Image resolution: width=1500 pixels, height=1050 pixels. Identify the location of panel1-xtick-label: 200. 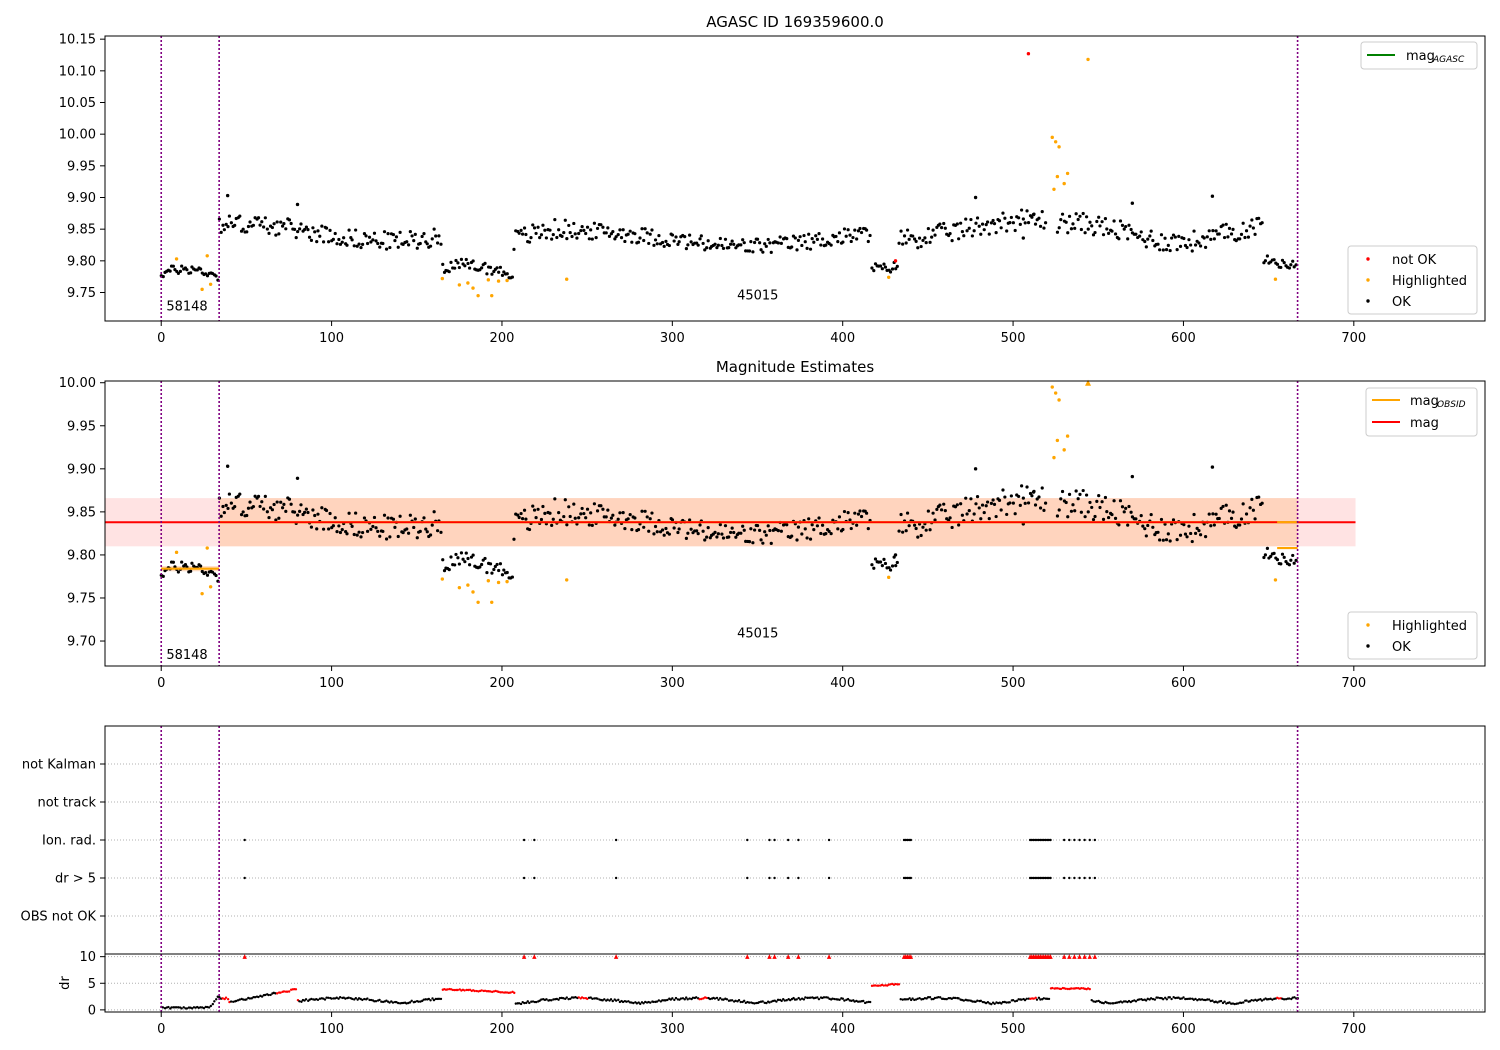
(502, 338).